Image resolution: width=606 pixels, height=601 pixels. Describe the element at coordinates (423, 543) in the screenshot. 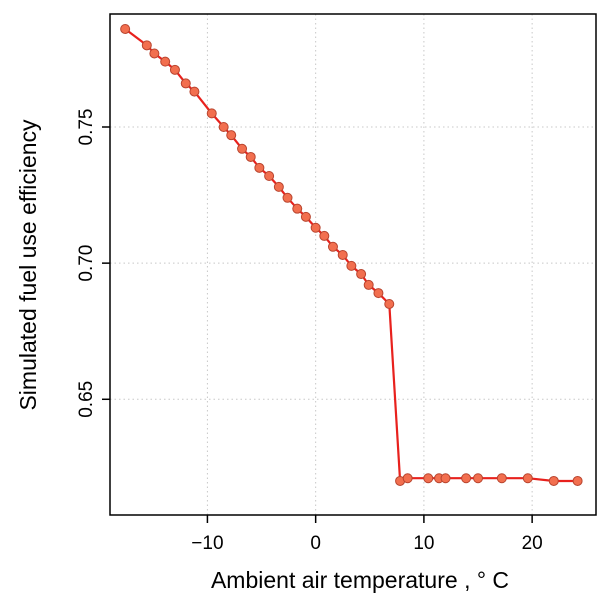

I see `x-tick-label: 10` at that location.